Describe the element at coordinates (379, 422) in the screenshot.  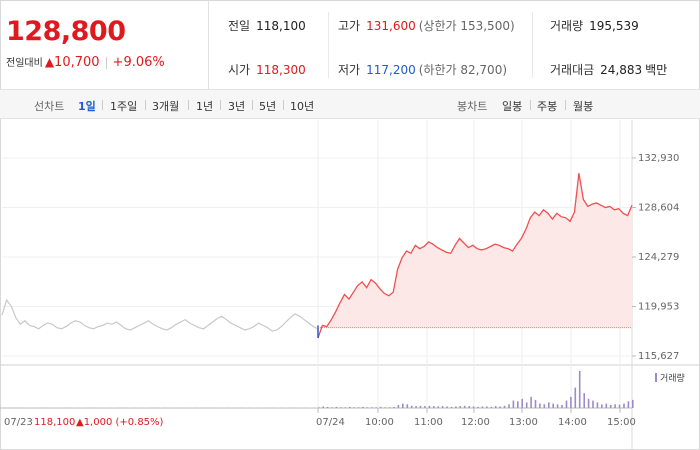
I see `x-tick-label: 10:00` at that location.